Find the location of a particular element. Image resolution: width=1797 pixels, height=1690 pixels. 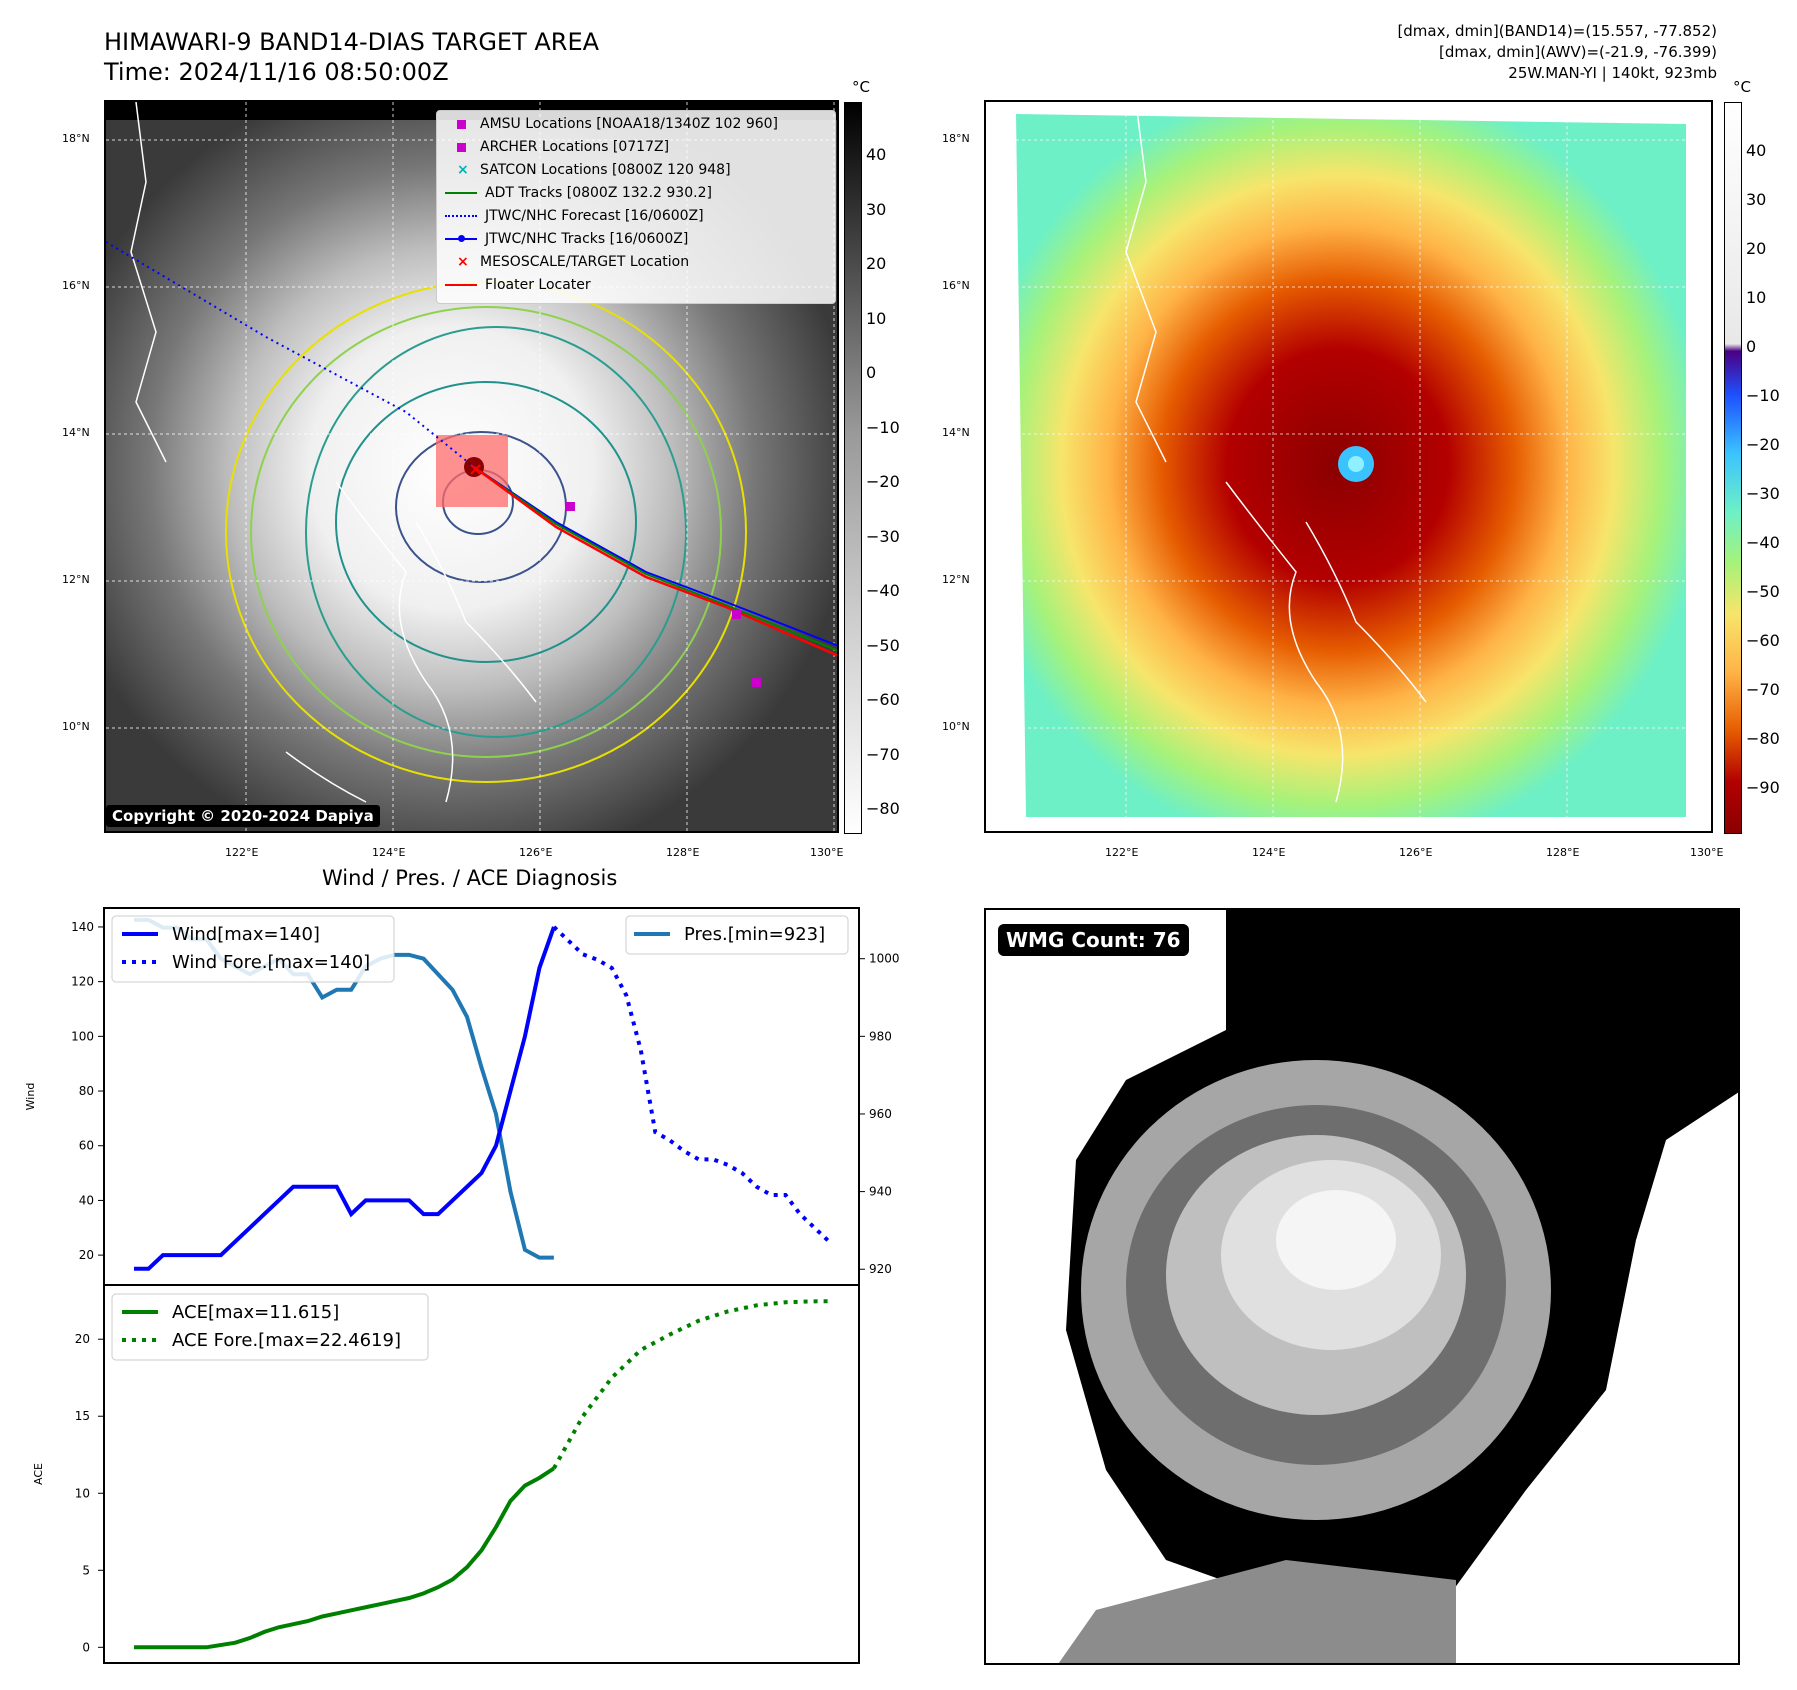

colorbar-tick-label: 20 is located at coordinates (876, 263).